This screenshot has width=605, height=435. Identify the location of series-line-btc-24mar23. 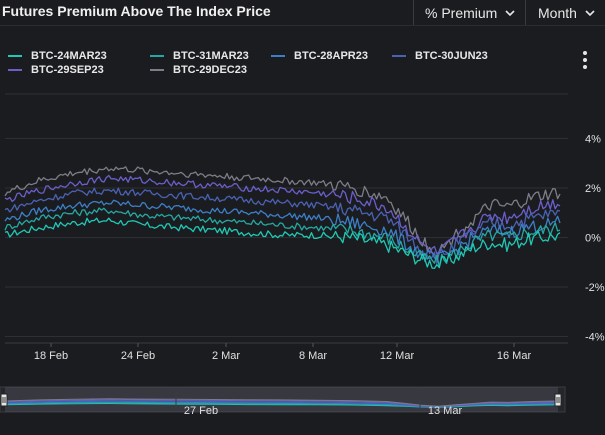
(282, 243).